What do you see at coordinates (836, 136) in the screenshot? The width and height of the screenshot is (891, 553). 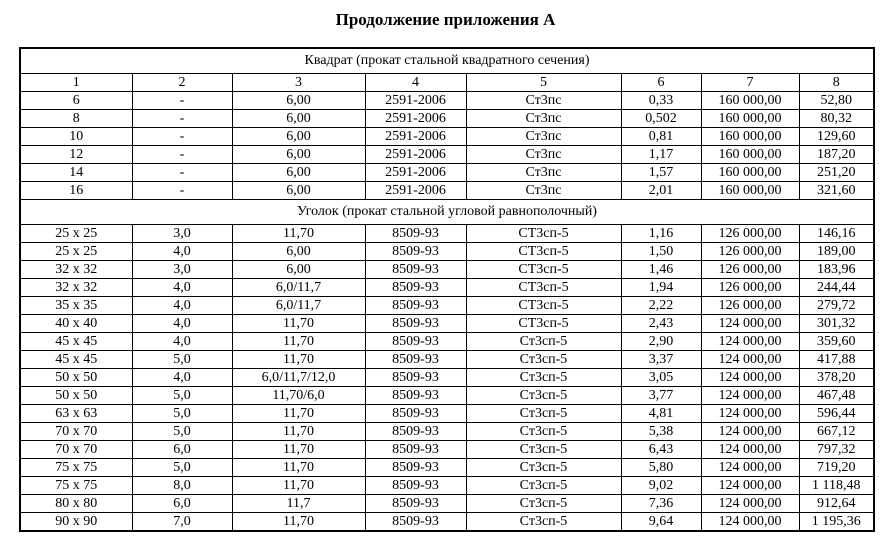 I see `table-cell: 129,60` at bounding box center [836, 136].